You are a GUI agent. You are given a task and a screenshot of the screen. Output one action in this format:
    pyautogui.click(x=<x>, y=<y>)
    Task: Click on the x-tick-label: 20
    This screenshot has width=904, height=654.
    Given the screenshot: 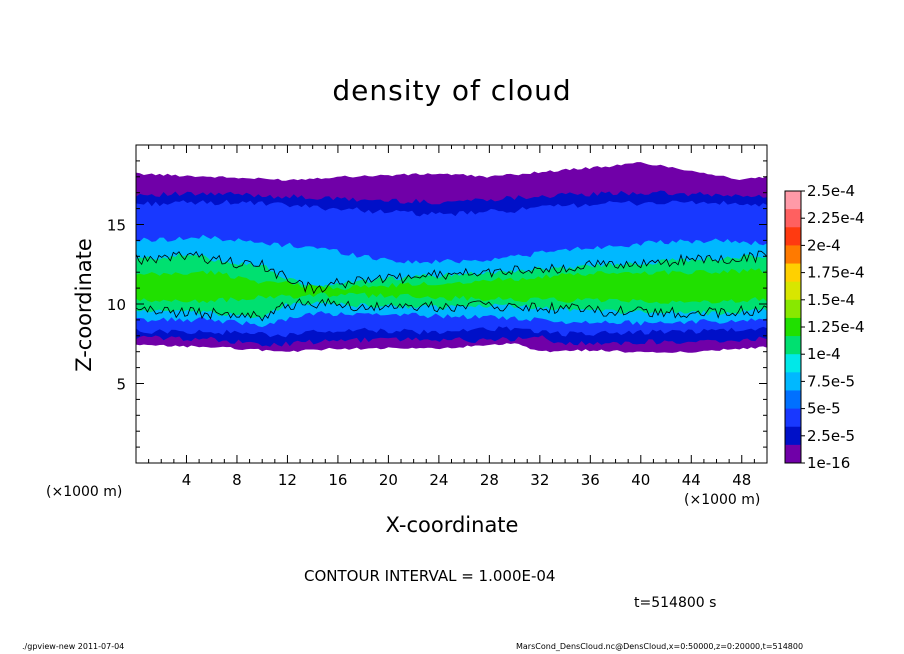 What is the action you would take?
    pyautogui.click(x=388, y=480)
    